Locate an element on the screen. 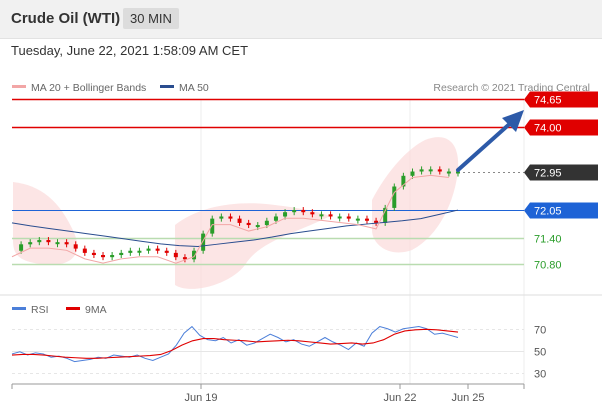 The height and width of the screenshot is (413, 602). level-label-72-95: 72.95 is located at coordinates (548, 174).